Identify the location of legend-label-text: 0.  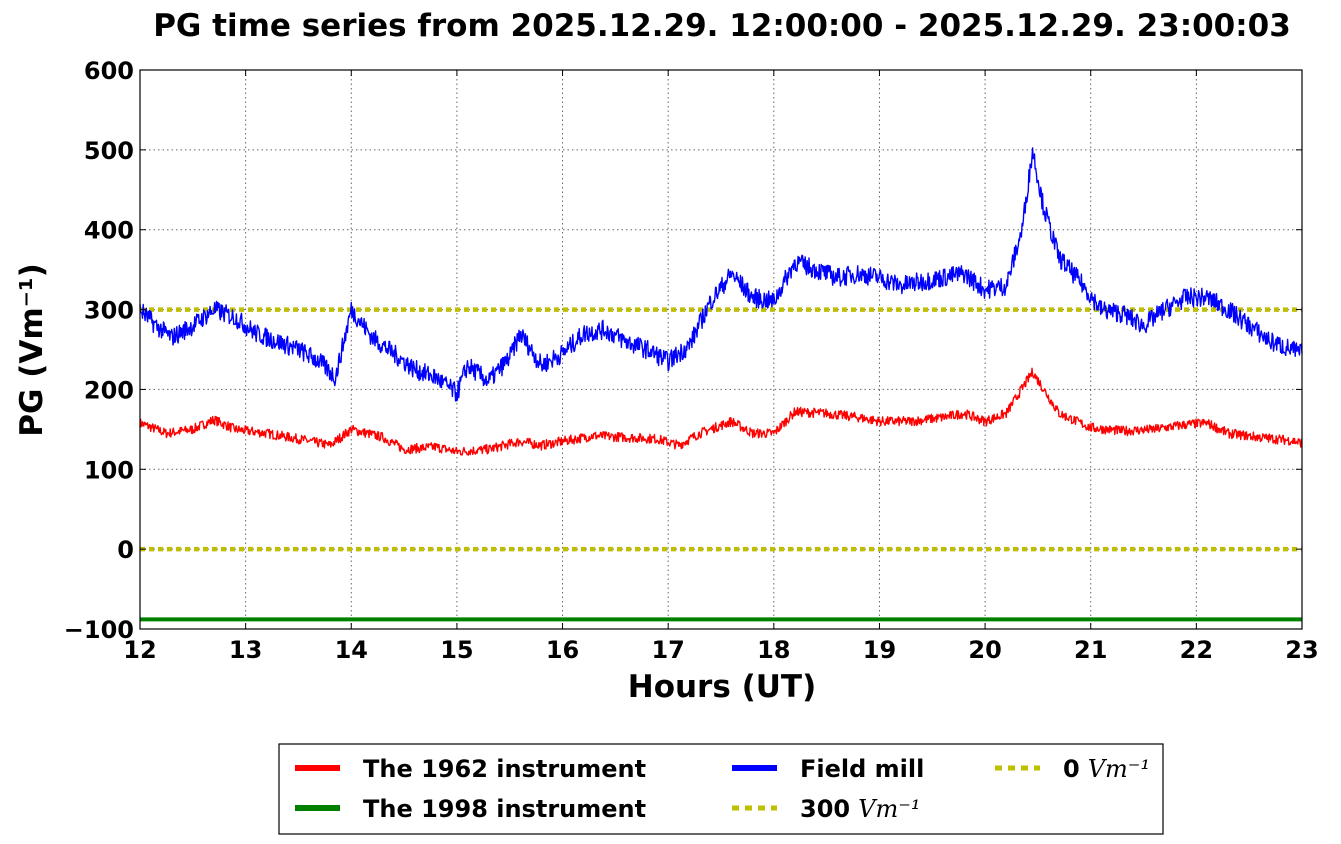
(1071, 769).